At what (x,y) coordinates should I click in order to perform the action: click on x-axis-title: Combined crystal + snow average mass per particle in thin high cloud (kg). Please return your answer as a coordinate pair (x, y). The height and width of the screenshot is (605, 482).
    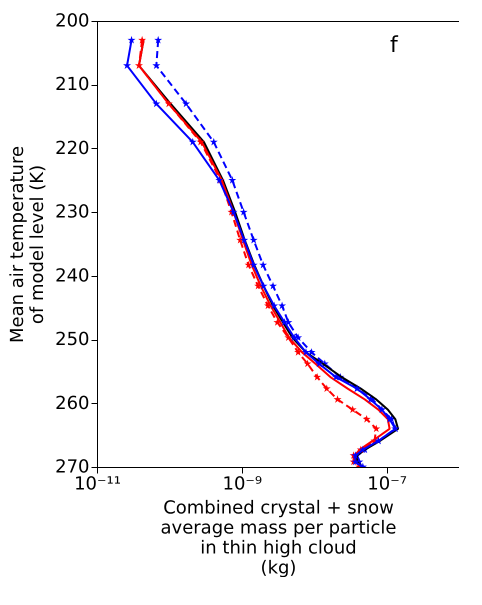
    Looking at the image, I should click on (278, 538).